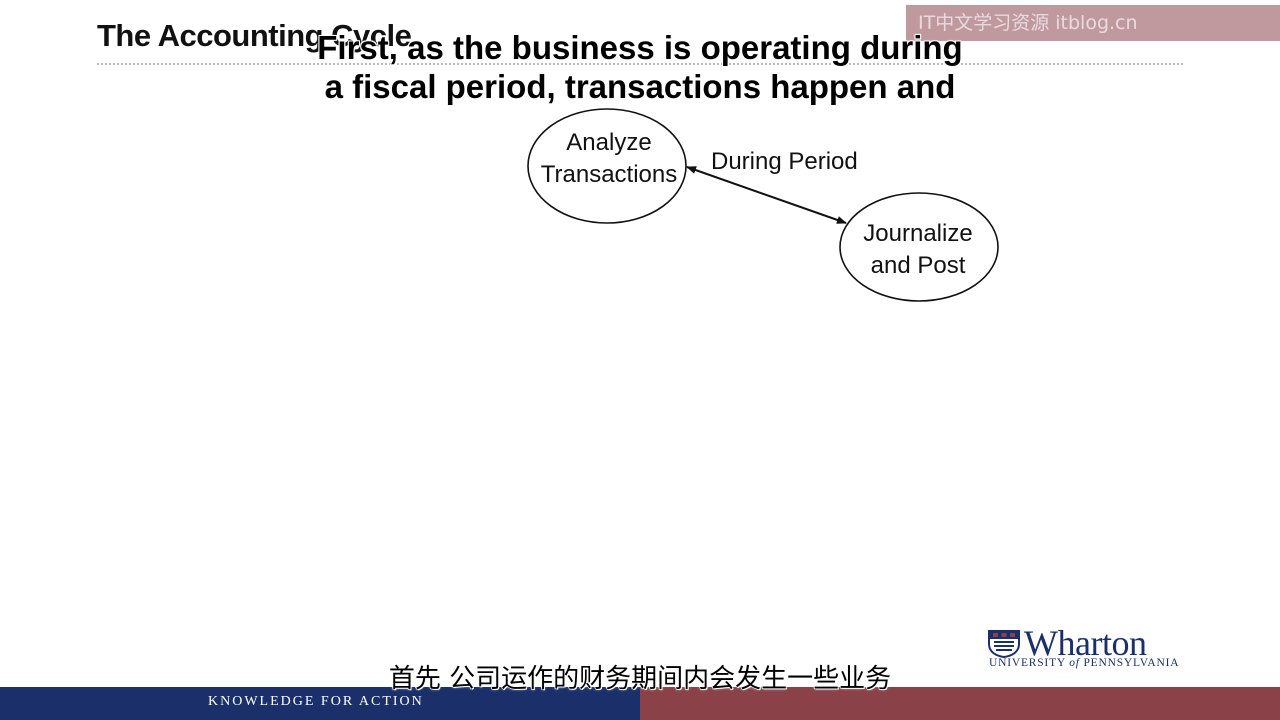 This screenshot has height=720, width=1280. Describe the element at coordinates (917, 233) in the screenshot. I see `node-label-line: Journalize` at that location.